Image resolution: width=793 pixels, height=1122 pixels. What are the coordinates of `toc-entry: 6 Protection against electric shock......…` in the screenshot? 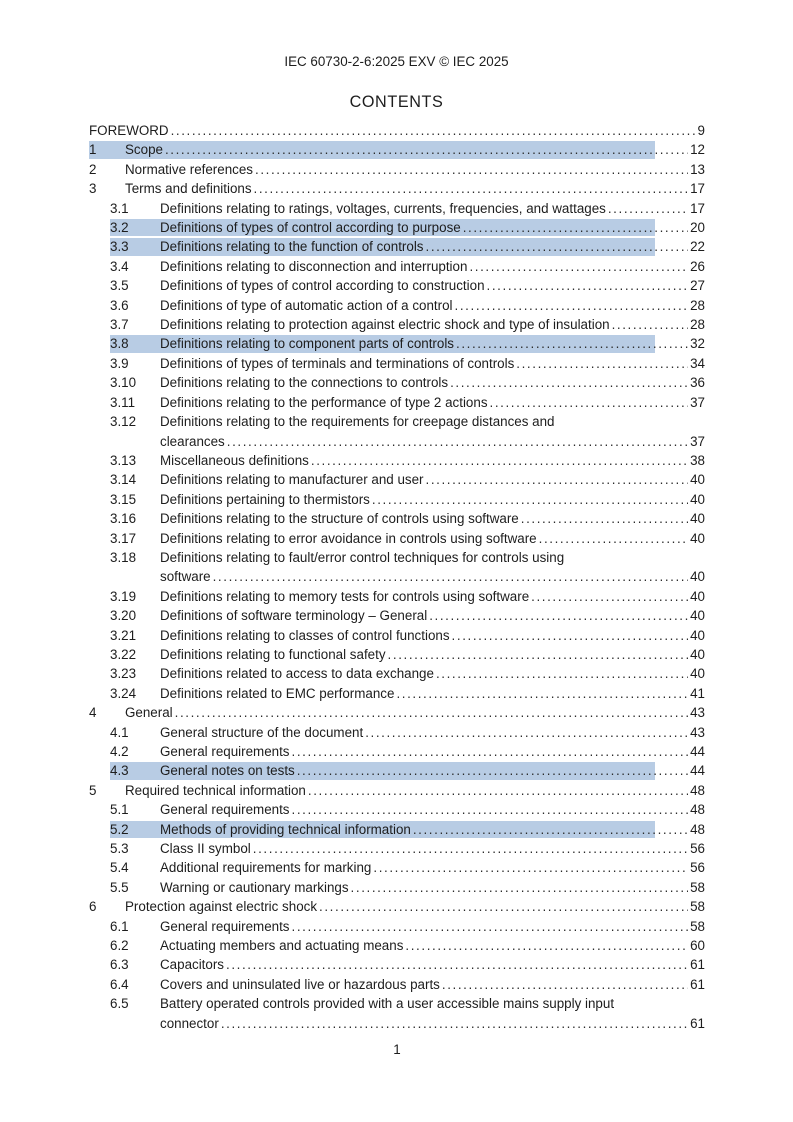 It's located at (397, 906).